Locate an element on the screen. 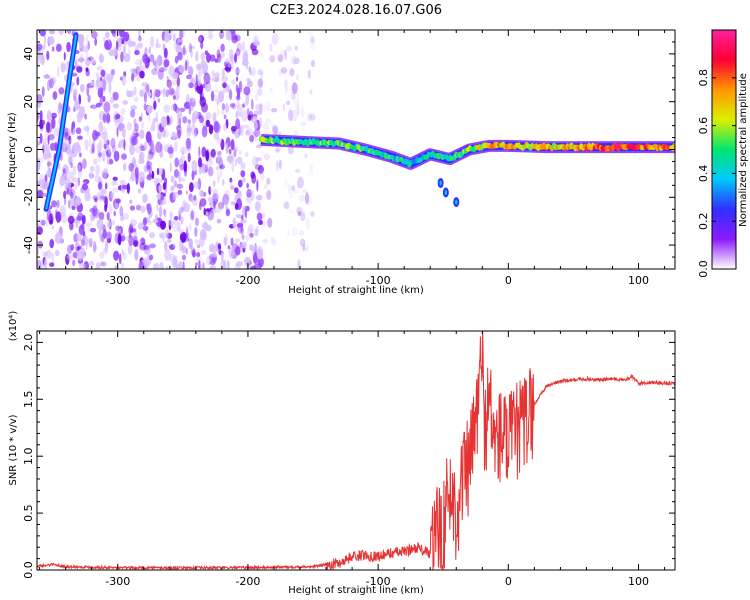 Image resolution: width=750 pixels, height=600 pixels. snr-x-tick-label: 100 is located at coordinates (638, 581).